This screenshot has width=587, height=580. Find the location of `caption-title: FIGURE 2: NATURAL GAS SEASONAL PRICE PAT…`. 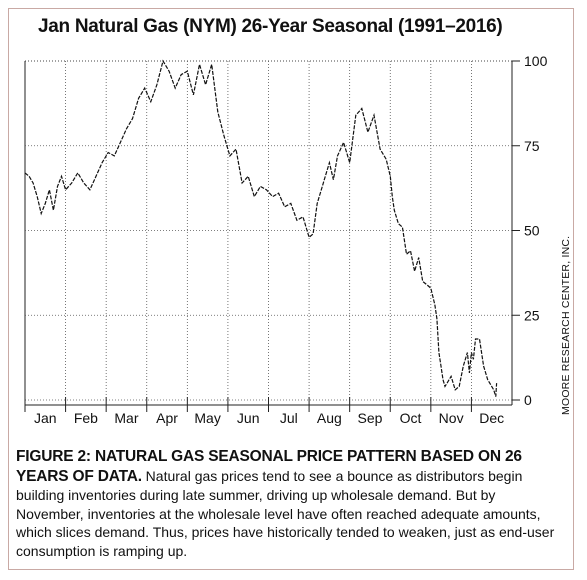

caption-title: FIGURE 2: NATURAL GAS SEASONAL PRICE PAT… is located at coordinates (269, 466).